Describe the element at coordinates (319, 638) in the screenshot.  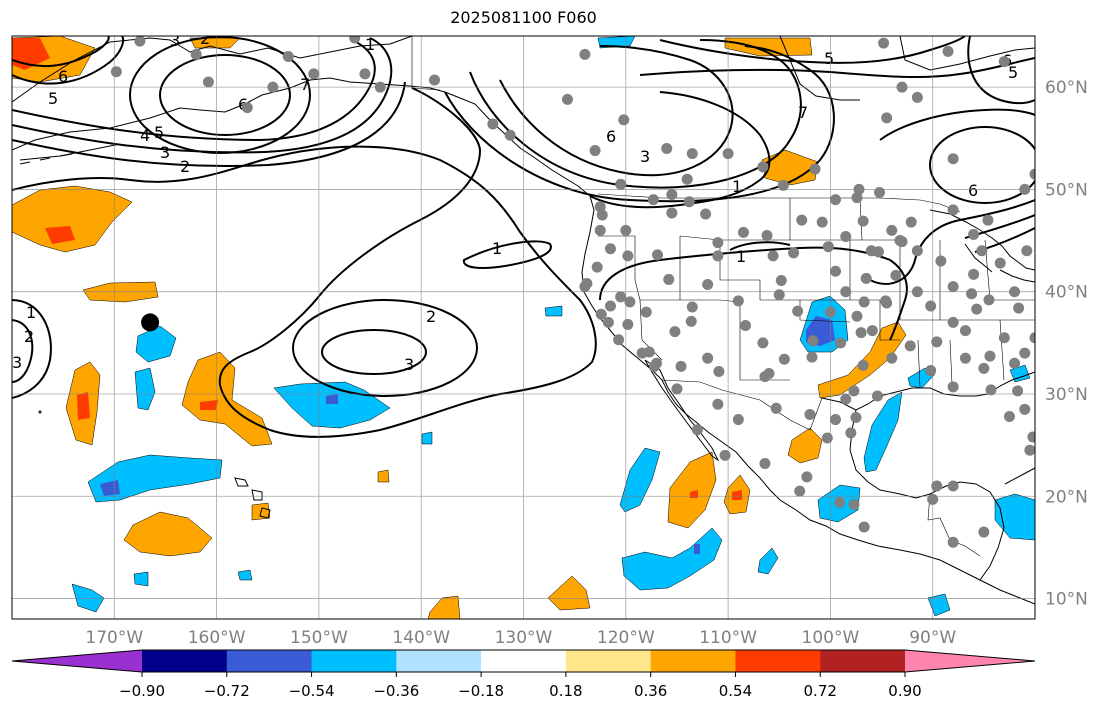
I see `lon-tick-label: 150°W` at that location.